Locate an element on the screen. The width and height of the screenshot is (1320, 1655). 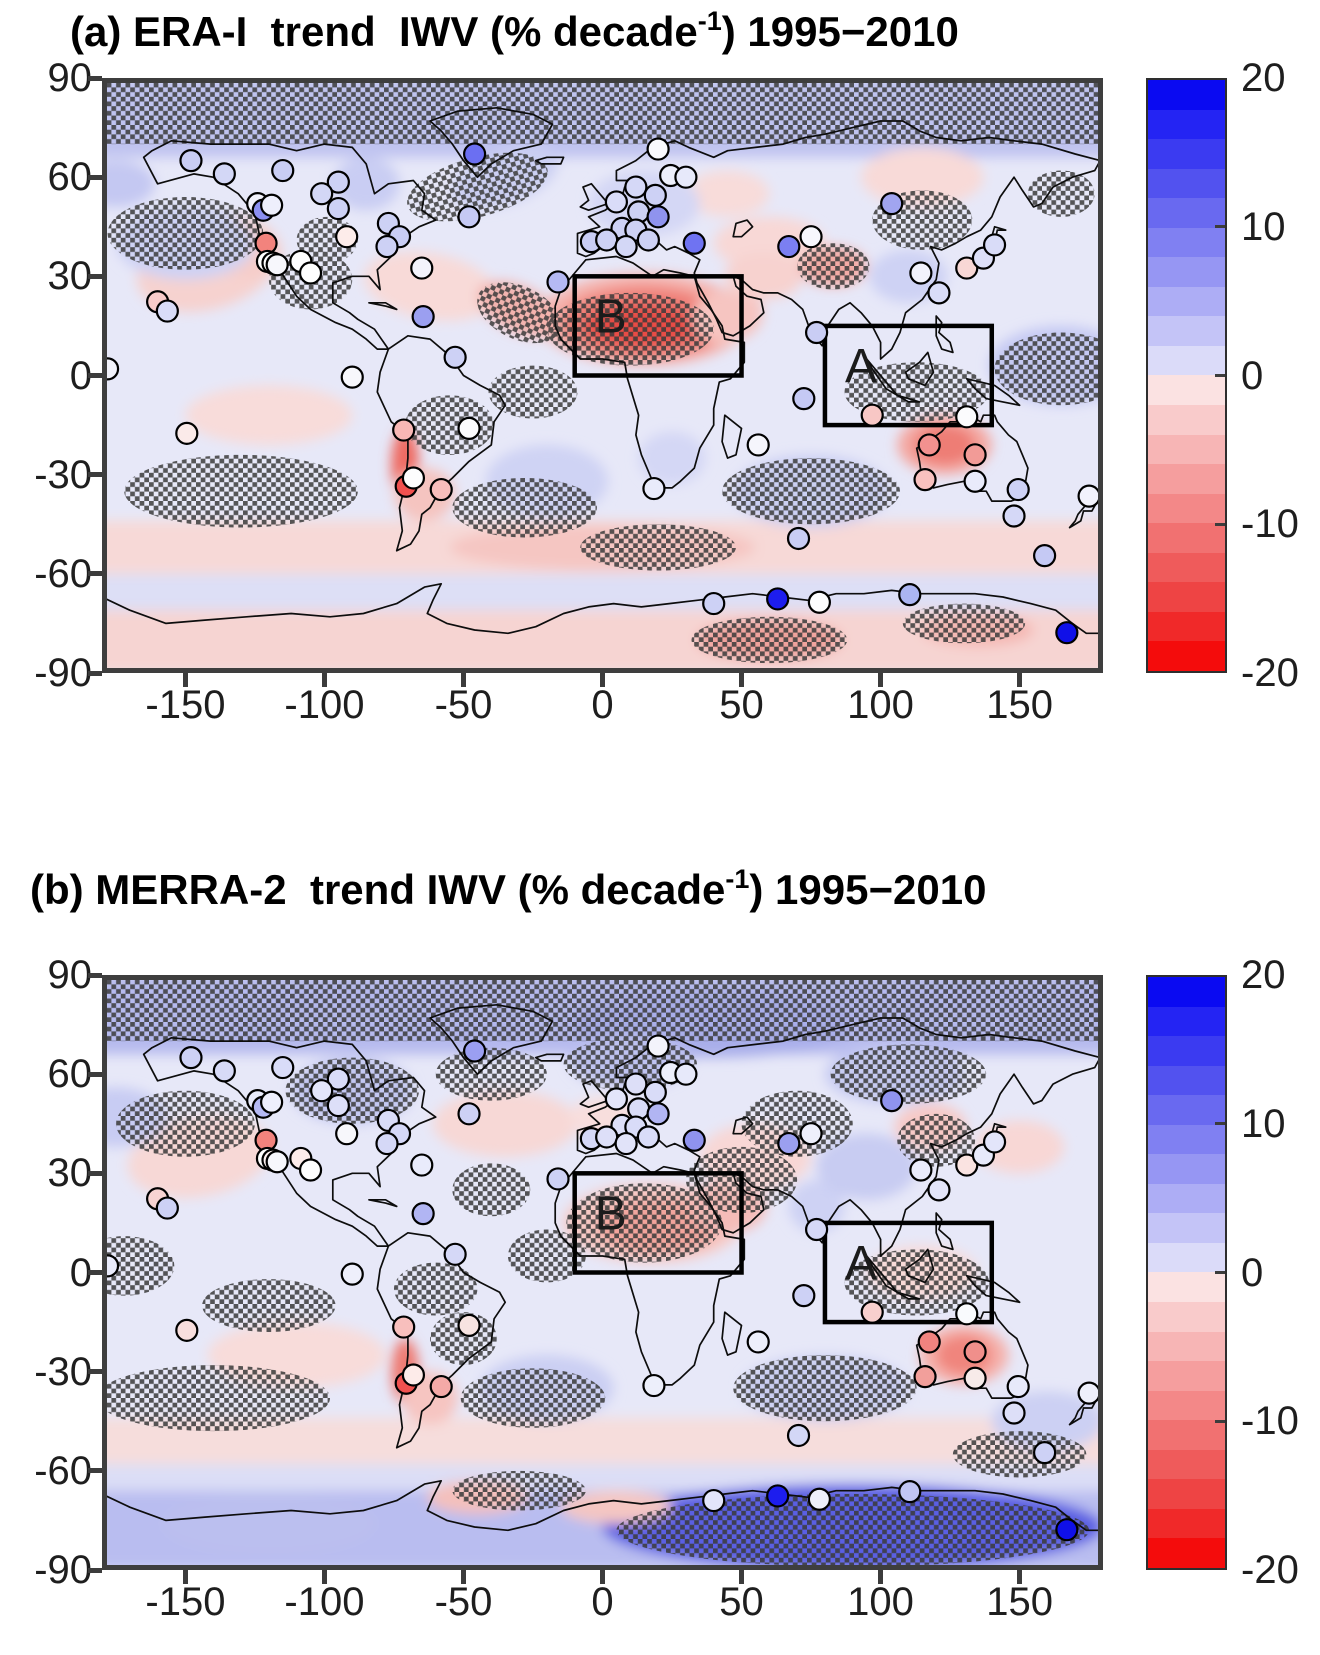
x-tick-label-a: 0 is located at coordinates (602, 705).